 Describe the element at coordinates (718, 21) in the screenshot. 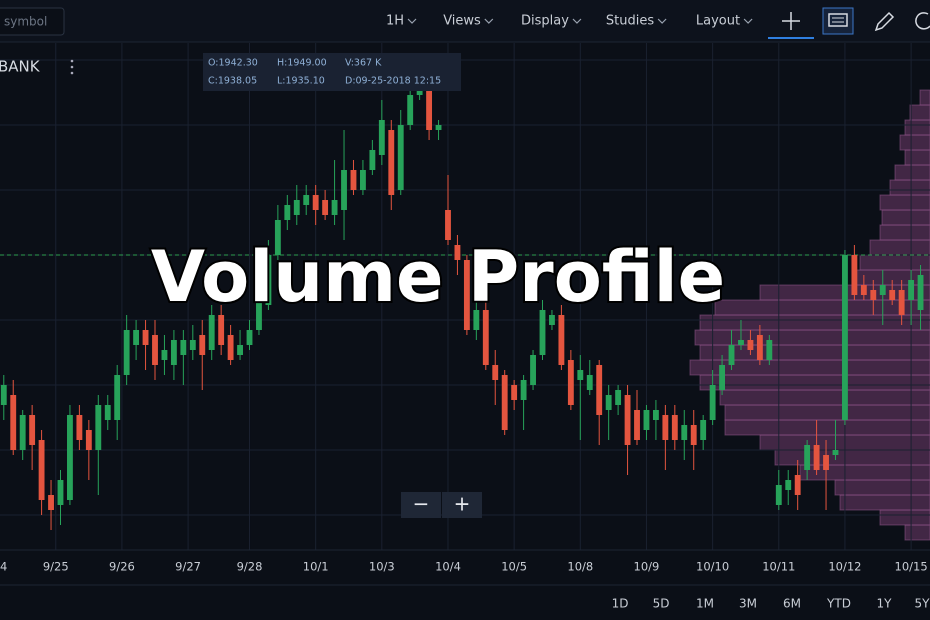

I see `menu-item: Layout` at that location.